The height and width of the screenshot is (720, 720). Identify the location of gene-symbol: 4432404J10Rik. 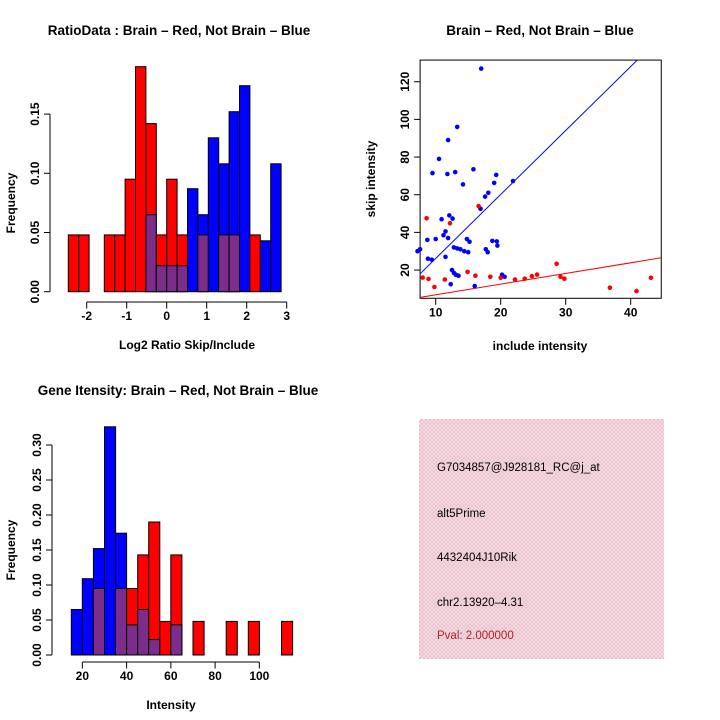
(477, 558).